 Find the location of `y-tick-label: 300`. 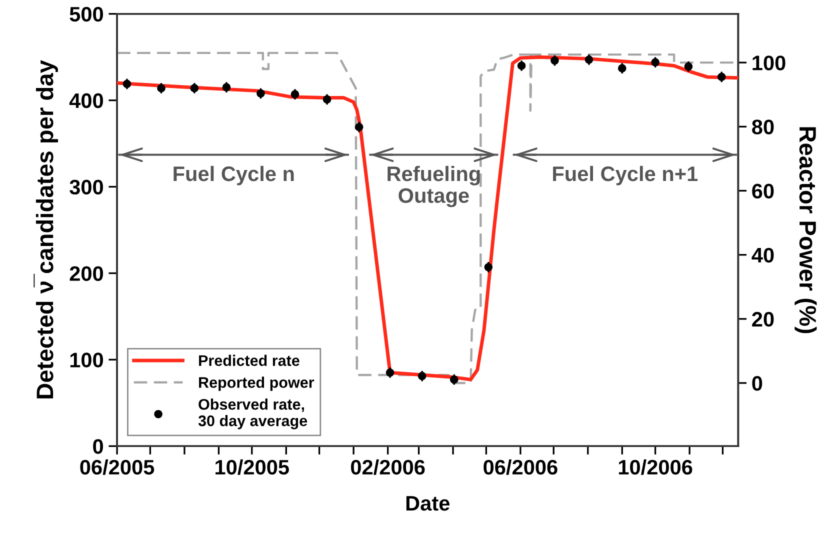

y-tick-label: 300 is located at coordinates (86, 187).